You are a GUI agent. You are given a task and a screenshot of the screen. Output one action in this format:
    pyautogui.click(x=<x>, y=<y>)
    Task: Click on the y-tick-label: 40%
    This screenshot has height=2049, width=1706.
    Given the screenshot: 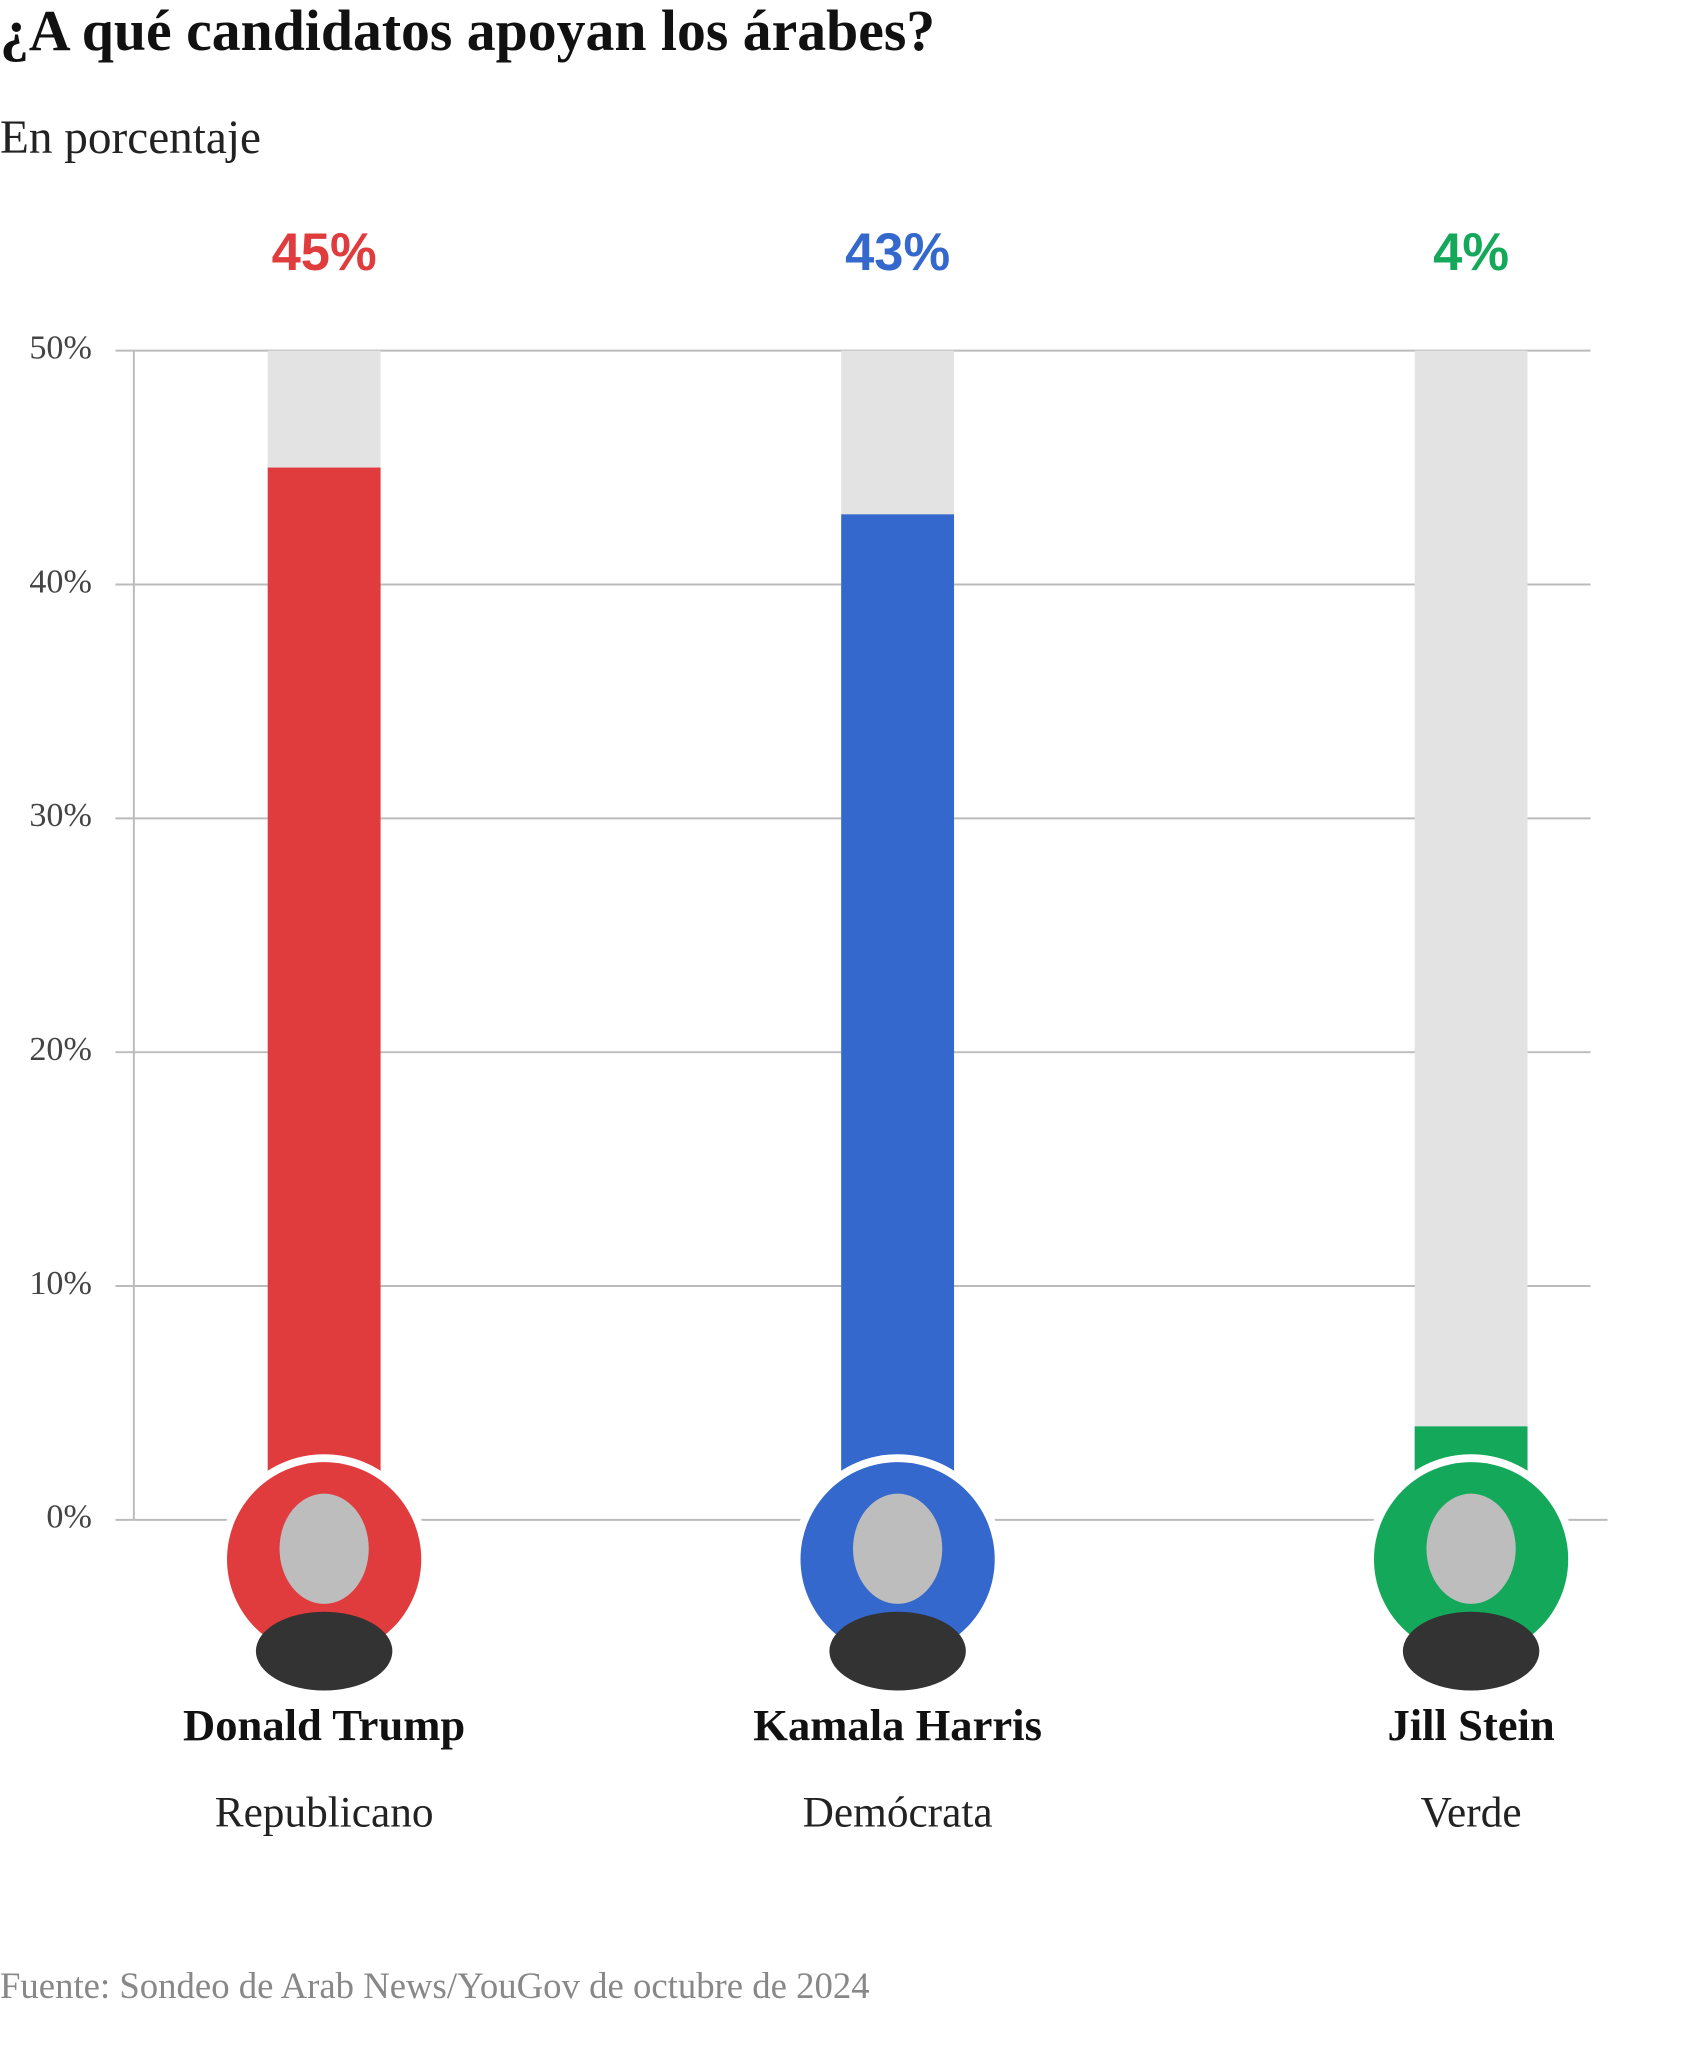 What is the action you would take?
    pyautogui.click(x=60, y=581)
    